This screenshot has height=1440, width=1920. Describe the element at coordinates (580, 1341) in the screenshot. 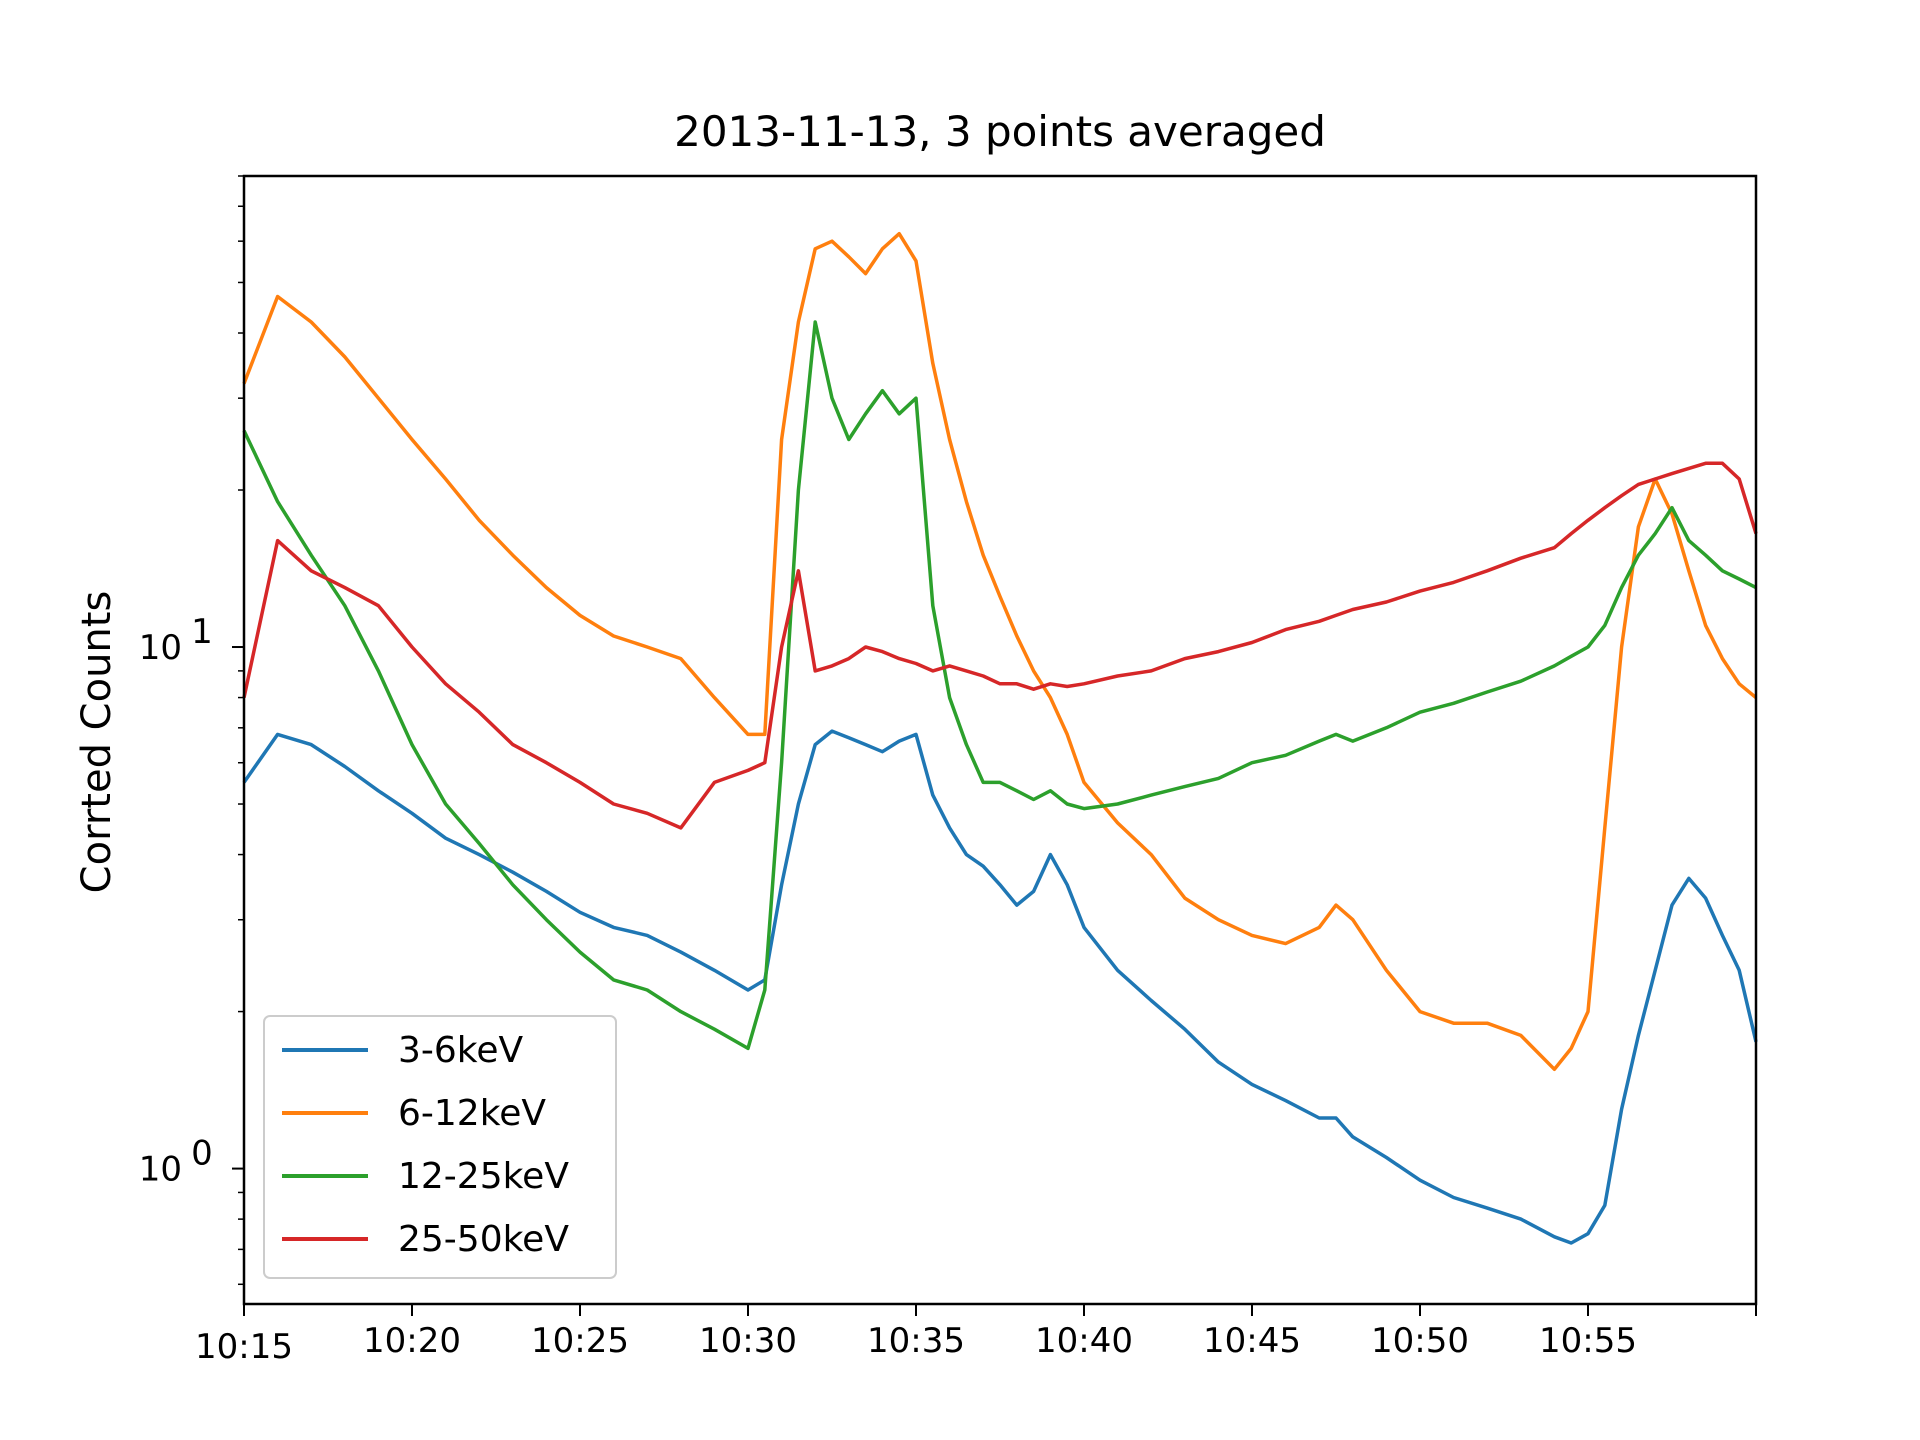

I see `x-tick-label: 10:25` at that location.